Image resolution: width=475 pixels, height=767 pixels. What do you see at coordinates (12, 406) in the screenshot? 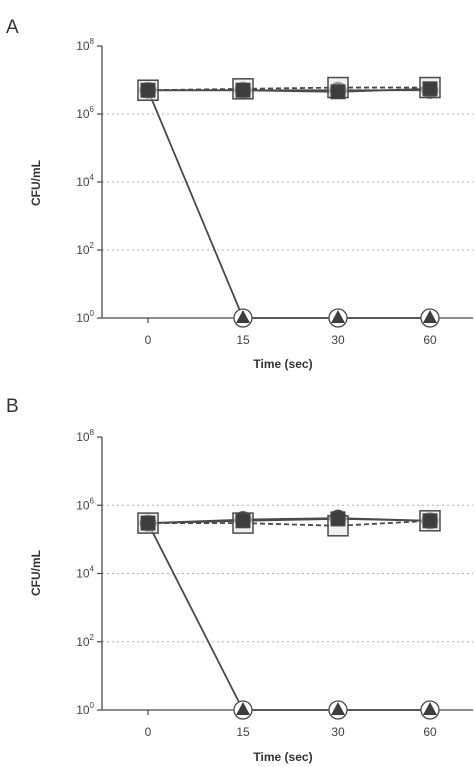
I see `panel-letter-b: B` at bounding box center [12, 406].